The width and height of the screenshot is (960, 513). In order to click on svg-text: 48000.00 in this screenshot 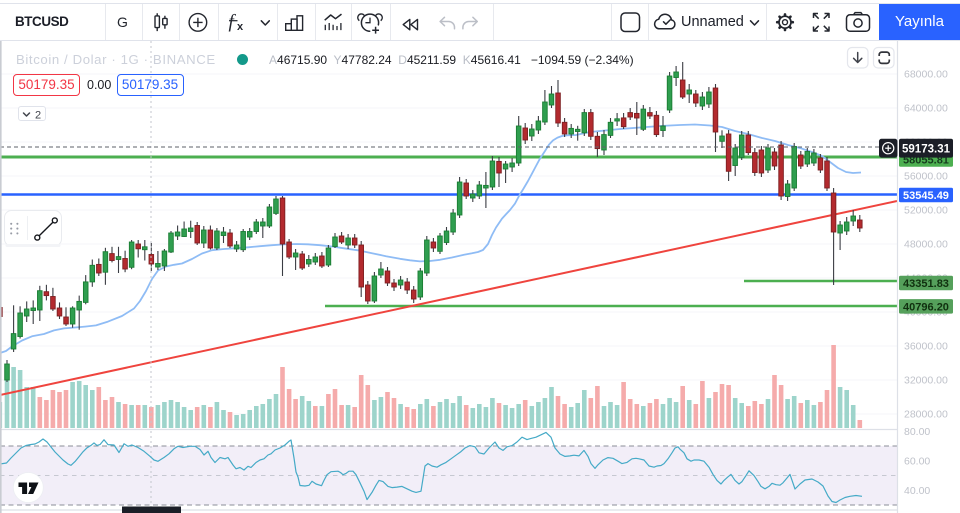, I will do `click(926, 245)`.